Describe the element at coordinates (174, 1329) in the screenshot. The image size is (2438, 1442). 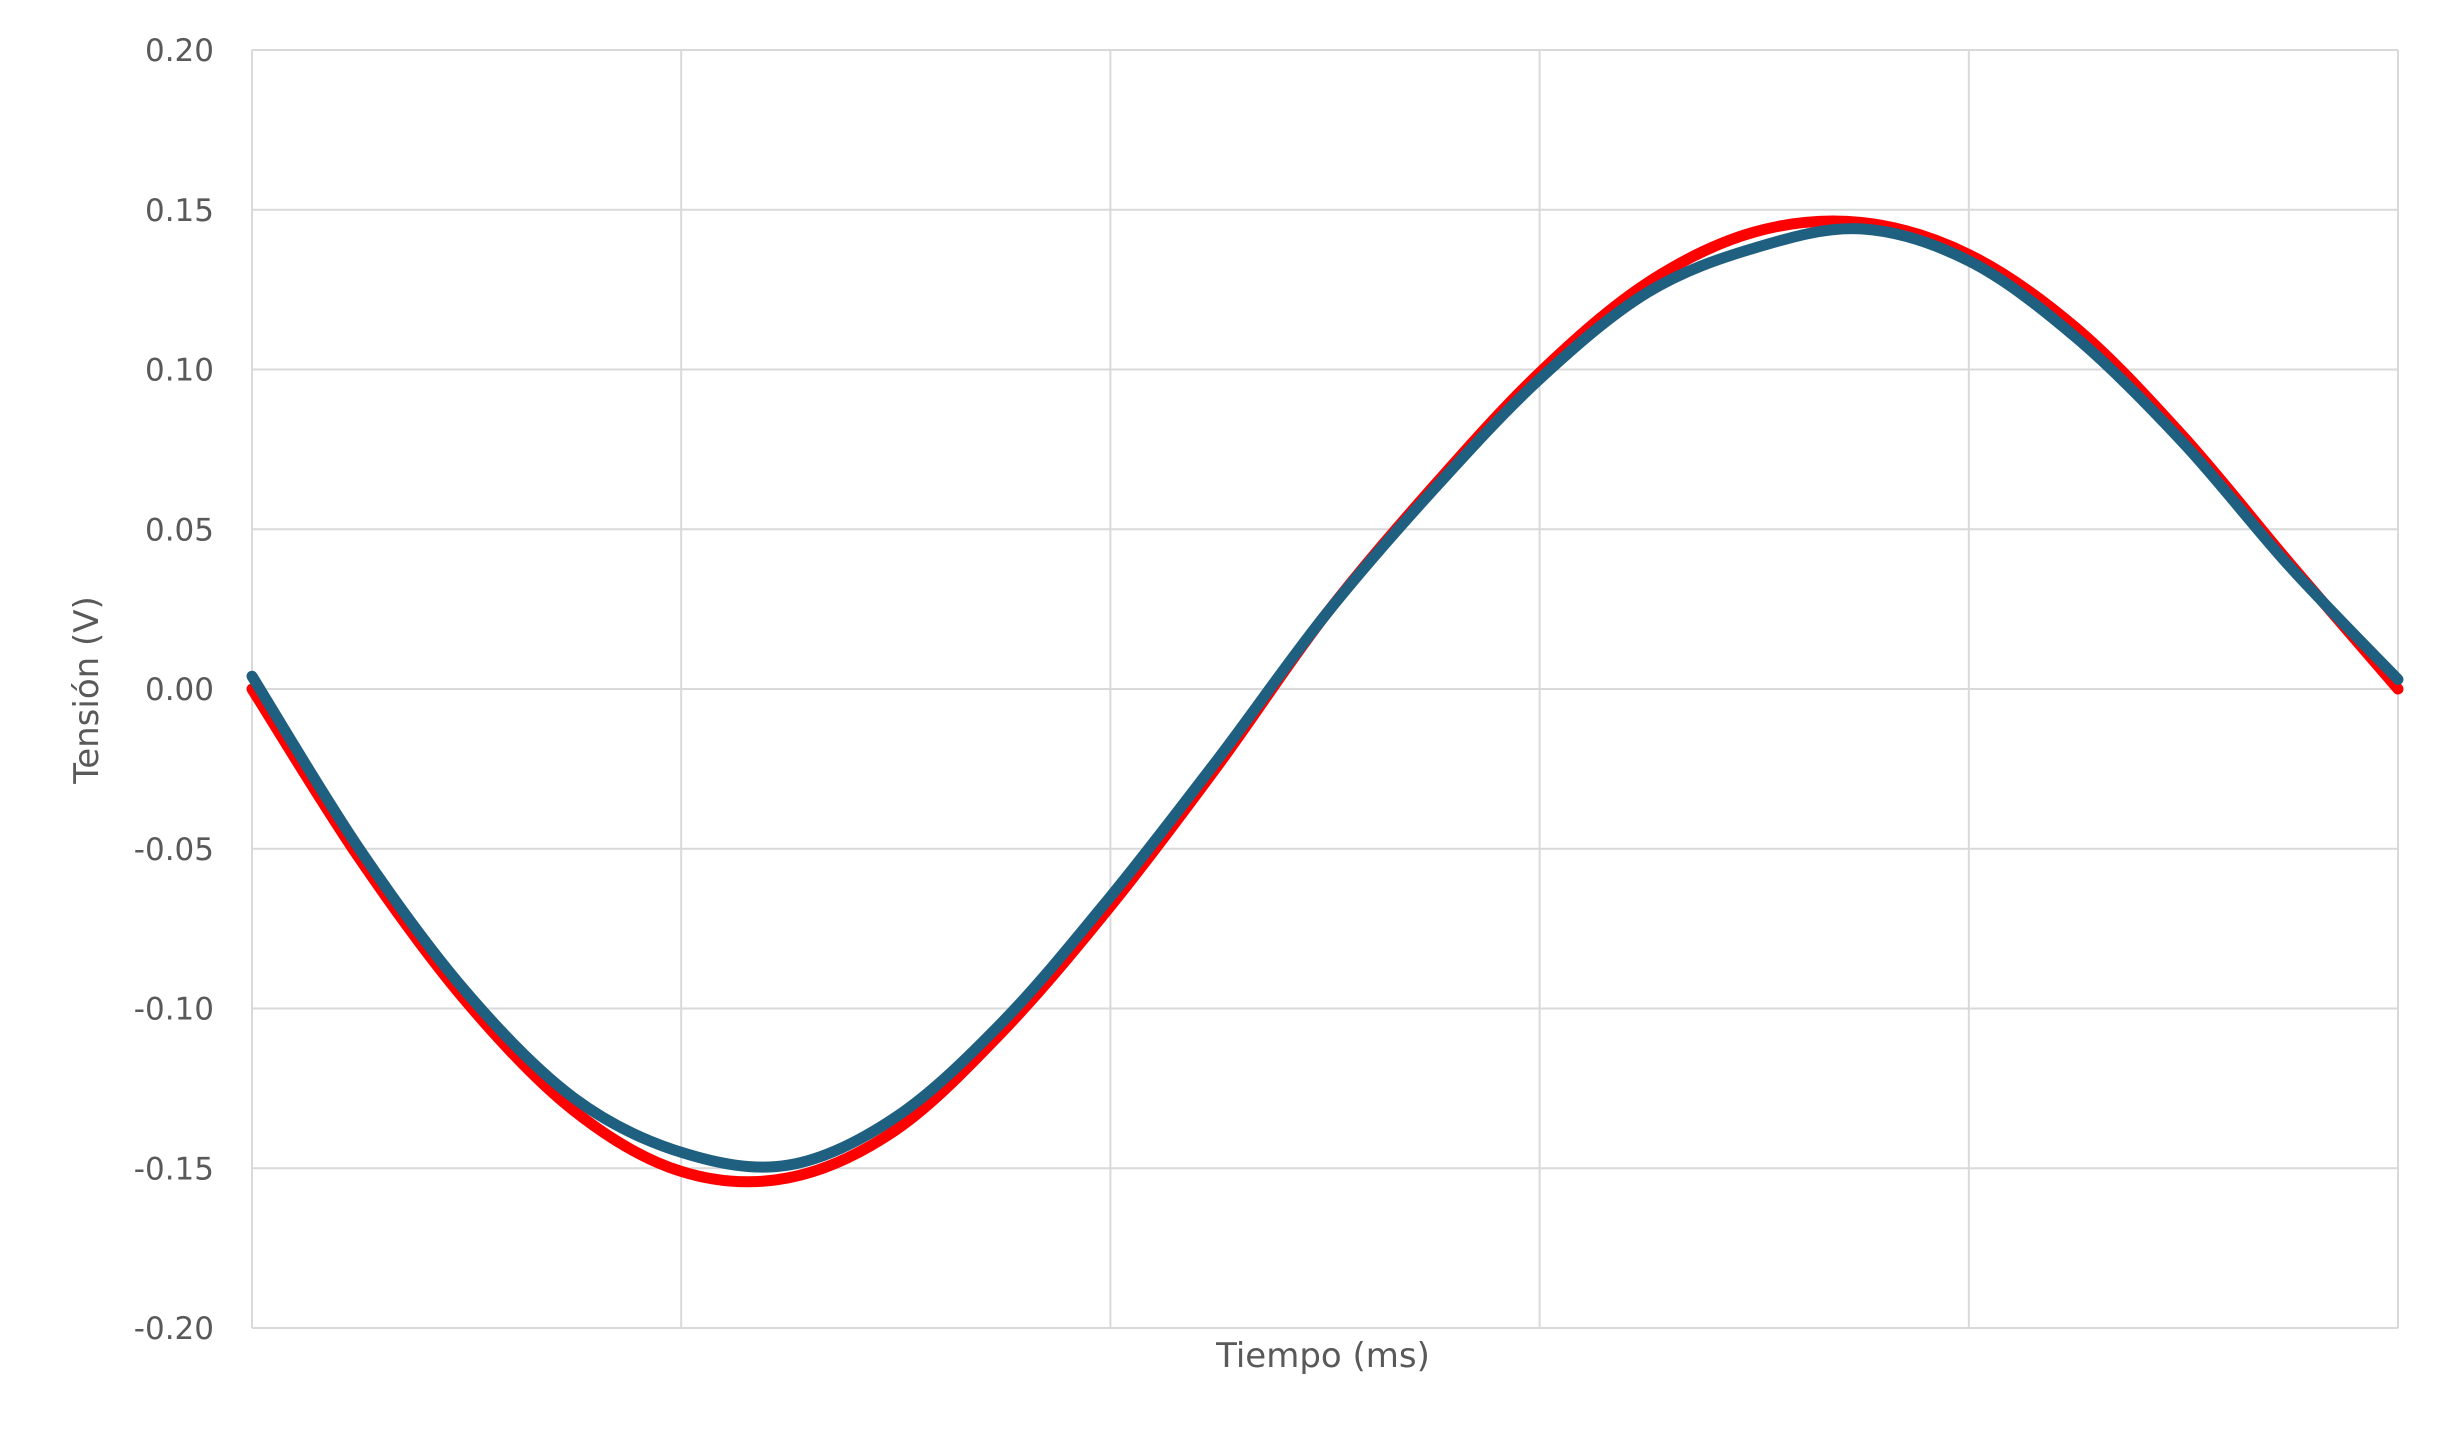
I see `y-tick-label: -0.20` at that location.